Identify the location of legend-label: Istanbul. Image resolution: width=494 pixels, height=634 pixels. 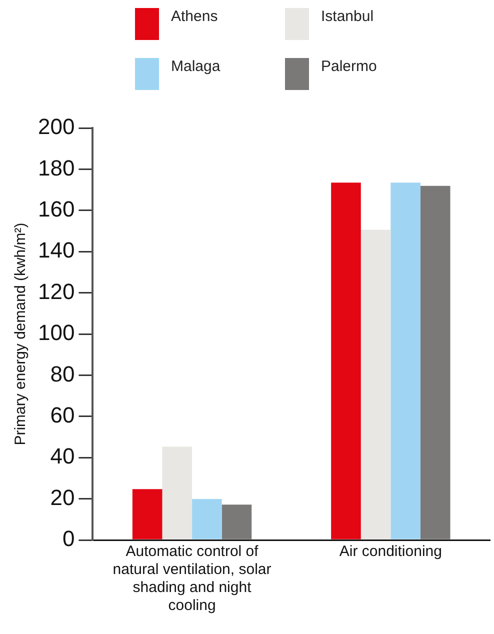
(347, 16).